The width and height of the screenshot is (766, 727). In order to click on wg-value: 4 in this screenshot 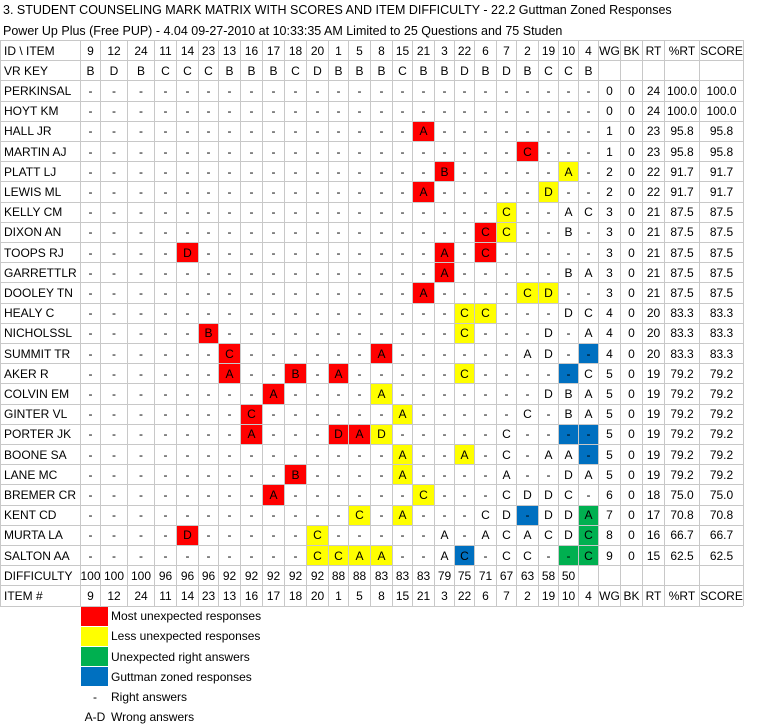, I will do `click(609, 313)`.